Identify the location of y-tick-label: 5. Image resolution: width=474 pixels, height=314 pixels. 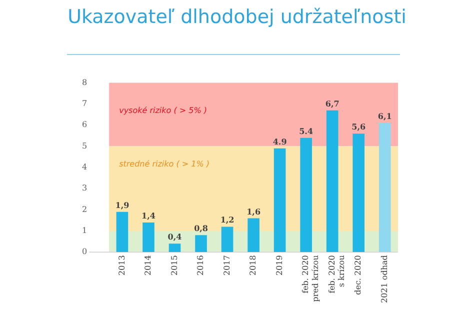
(85, 145).